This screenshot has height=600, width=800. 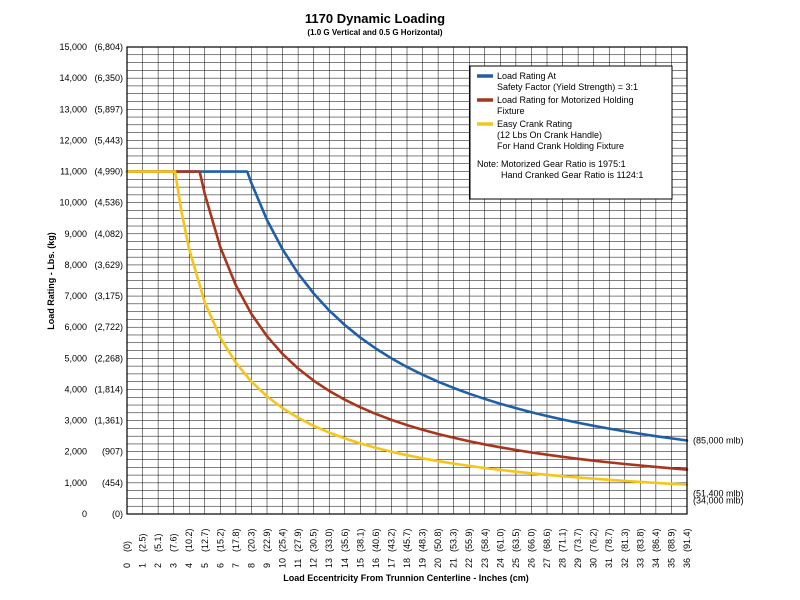 What do you see at coordinates (718, 494) in the screenshot?
I see `series-end-label-2: (51,400 mlb)` at bounding box center [718, 494].